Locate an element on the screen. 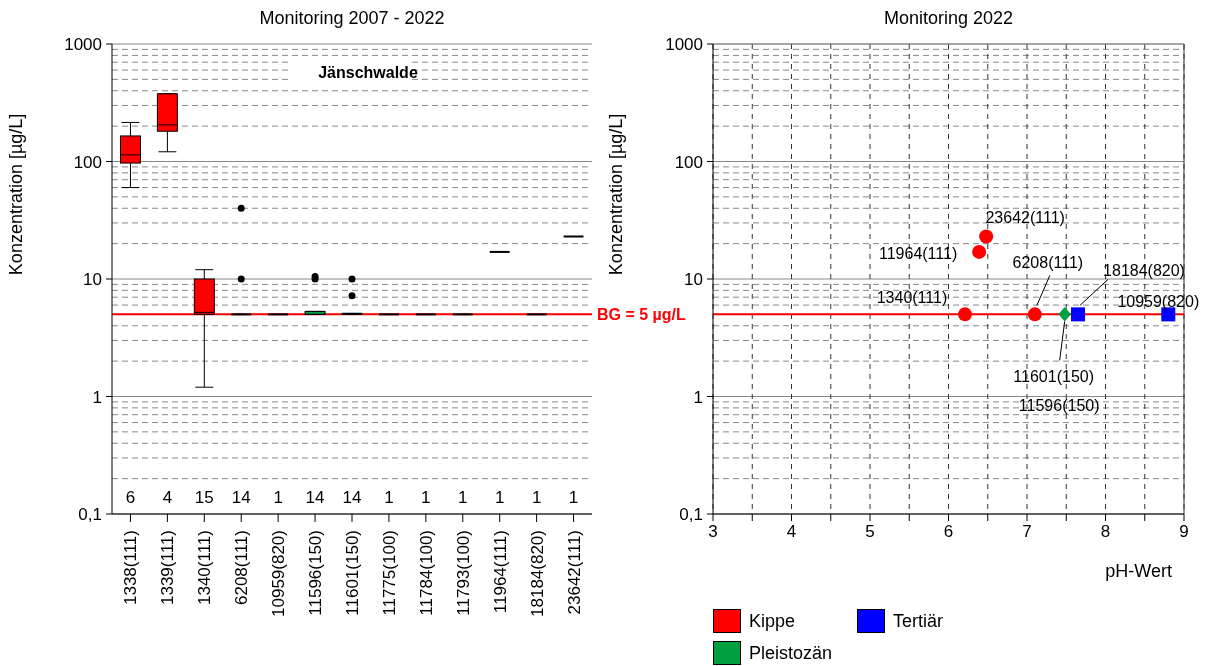  x-tick-label: 9 is located at coordinates (1184, 531).